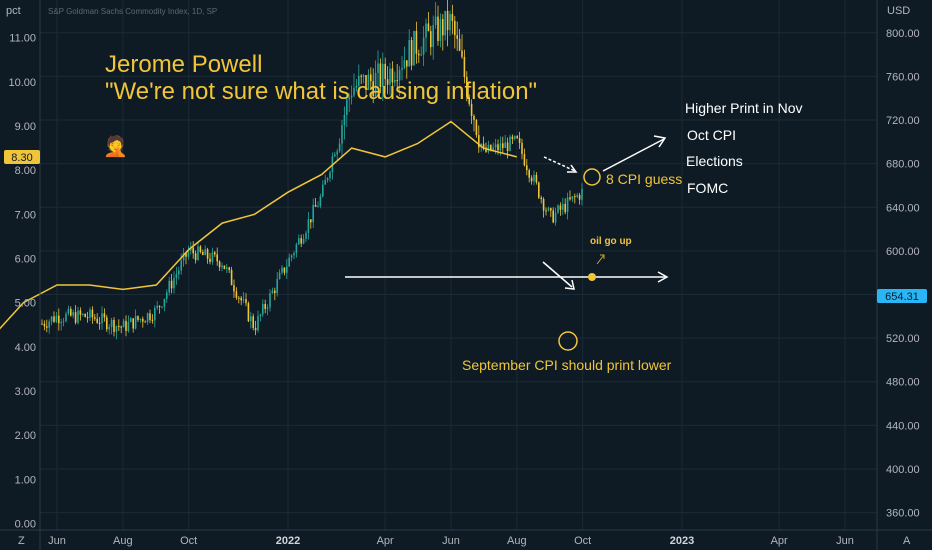  Describe the element at coordinates (902, 296) in the screenshot. I see `right-current-value-badge: 654.31` at that location.